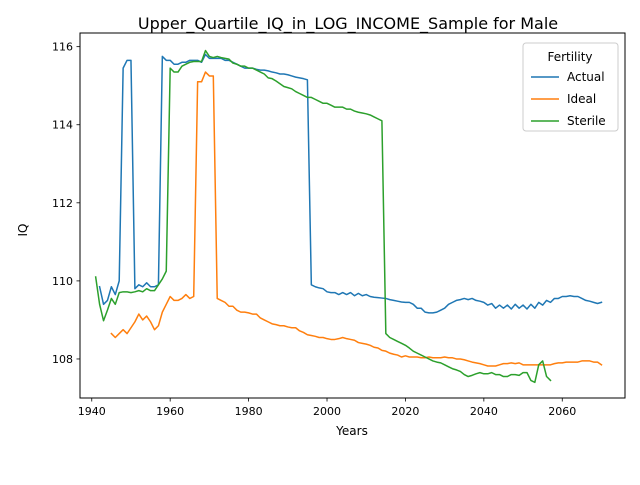 This screenshot has height=485, width=640. Describe the element at coordinates (570, 87) in the screenshot. I see `legend: Fertility Actual Ideal Sterile` at that location.